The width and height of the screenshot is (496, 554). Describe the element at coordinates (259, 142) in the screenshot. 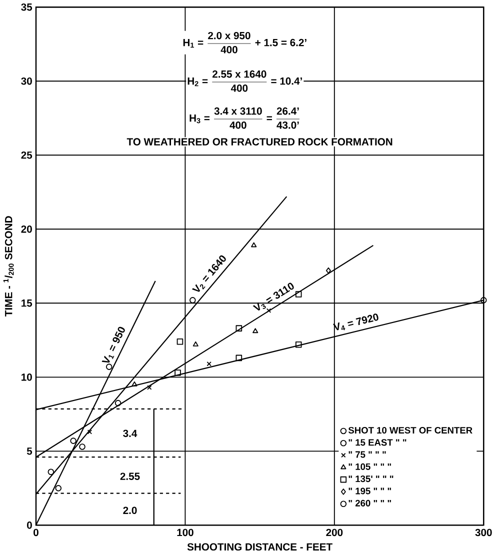

I see `annotation: TO WEATHERED OR FRACTURED ROCK FORMATION` at that location.